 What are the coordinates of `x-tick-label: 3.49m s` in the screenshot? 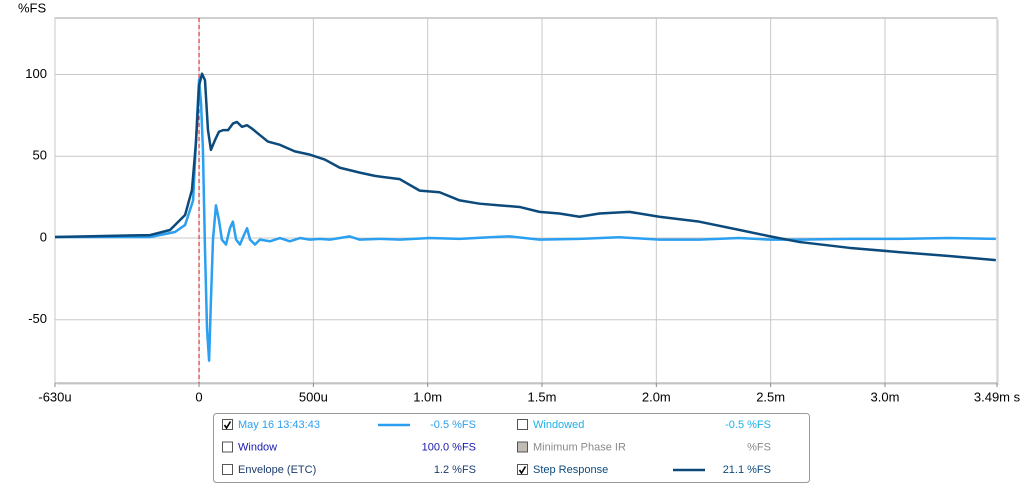 It's located at (997, 396).